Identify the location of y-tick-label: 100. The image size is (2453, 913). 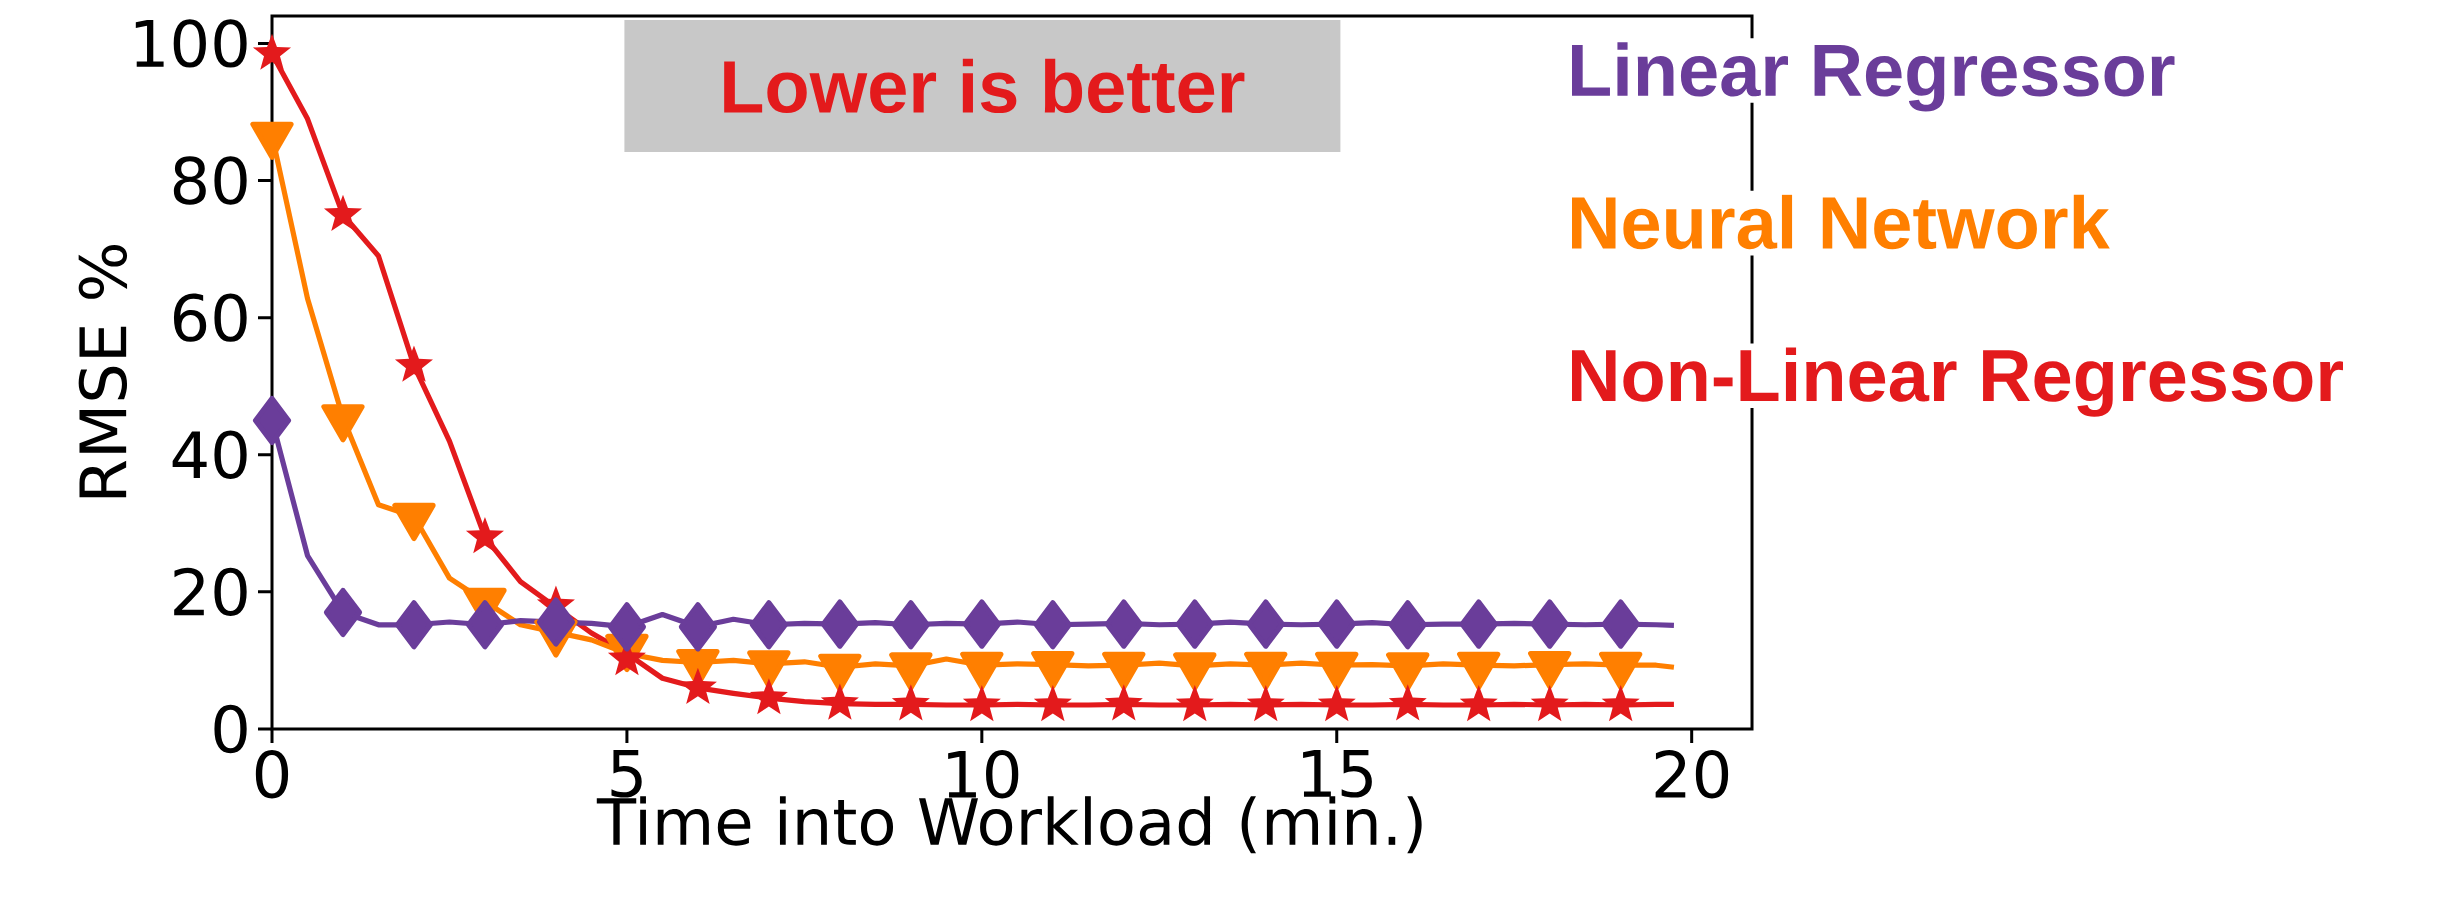
(191, 43).